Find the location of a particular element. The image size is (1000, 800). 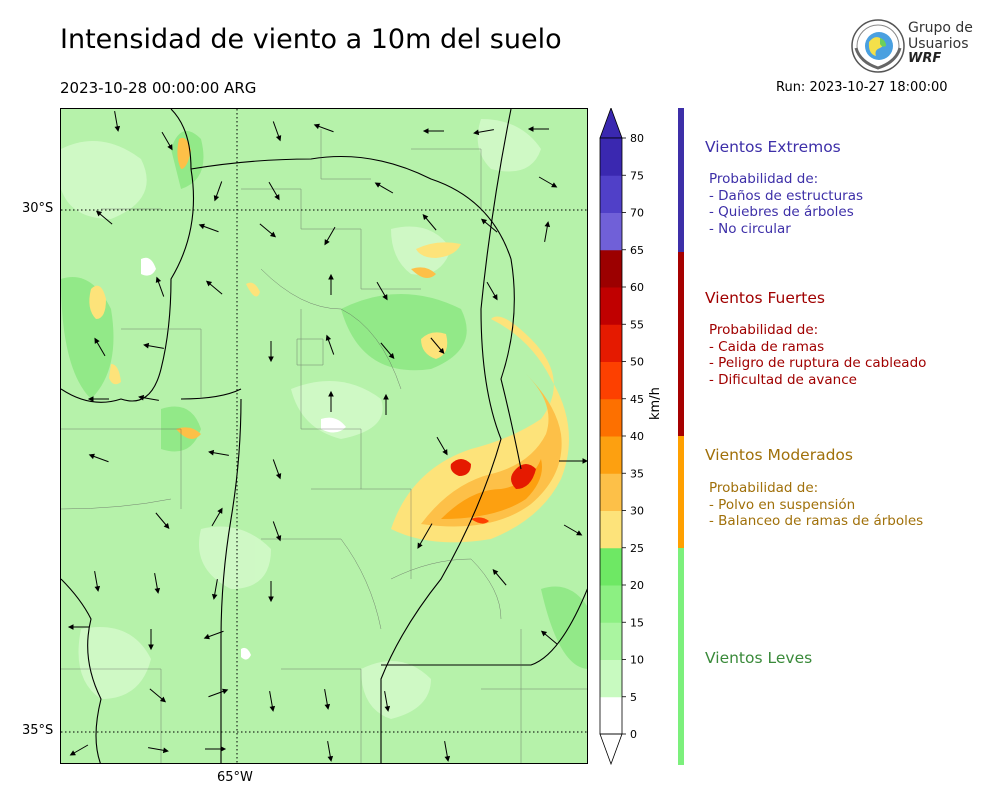

colorbar-tick-label: 35 is located at coordinates (637, 473).